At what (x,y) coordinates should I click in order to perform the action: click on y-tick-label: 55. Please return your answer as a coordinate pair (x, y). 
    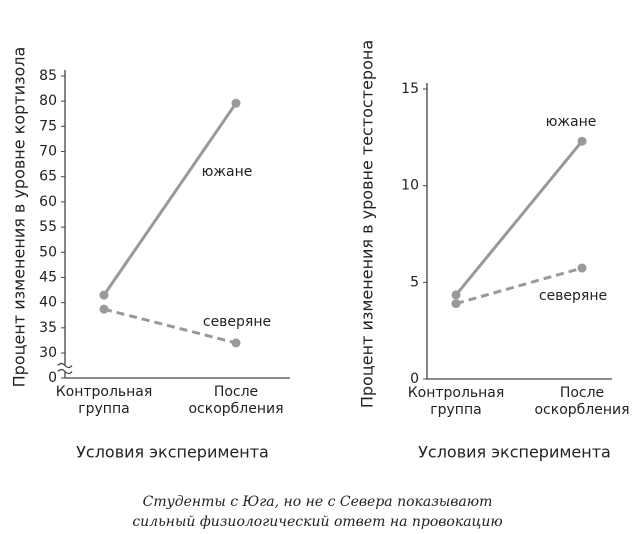
    Looking at the image, I should click on (48, 227).